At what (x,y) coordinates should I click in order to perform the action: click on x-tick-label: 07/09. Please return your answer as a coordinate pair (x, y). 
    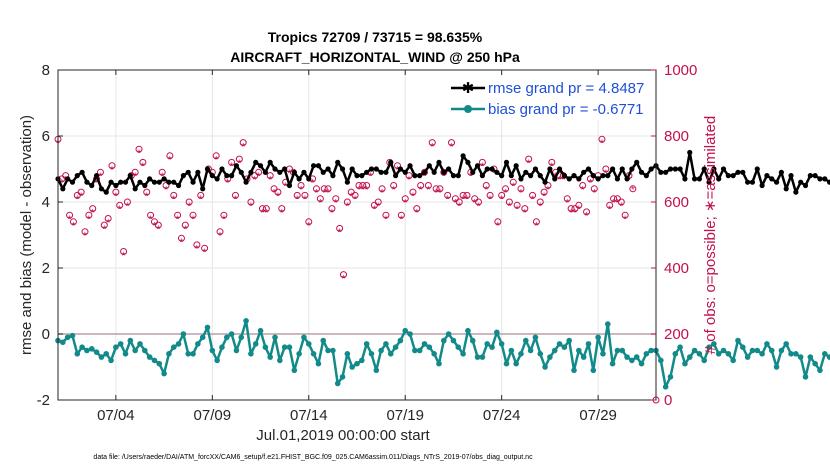
    Looking at the image, I should click on (213, 415).